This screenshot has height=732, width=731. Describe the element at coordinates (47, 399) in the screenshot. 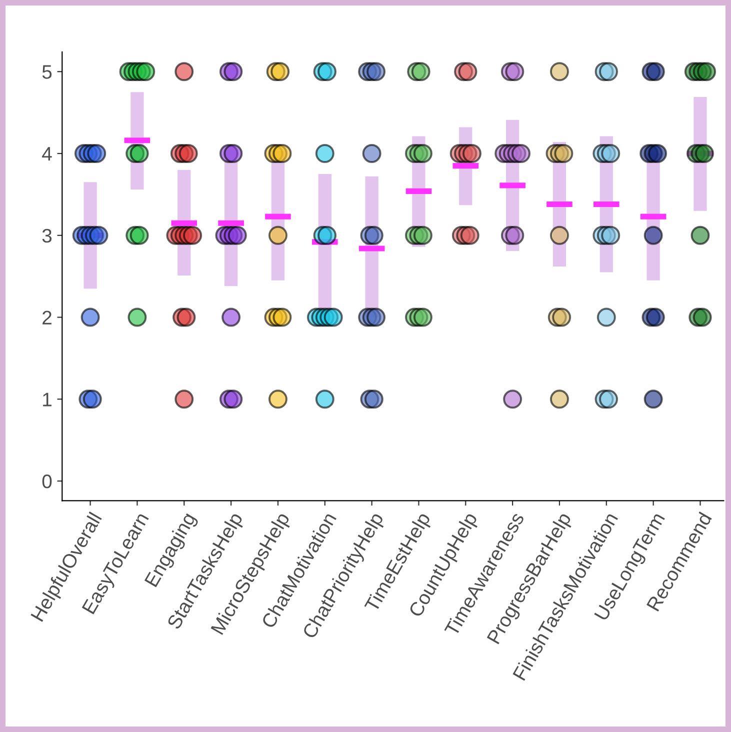

I see `y-tick-label: 1` at that location.